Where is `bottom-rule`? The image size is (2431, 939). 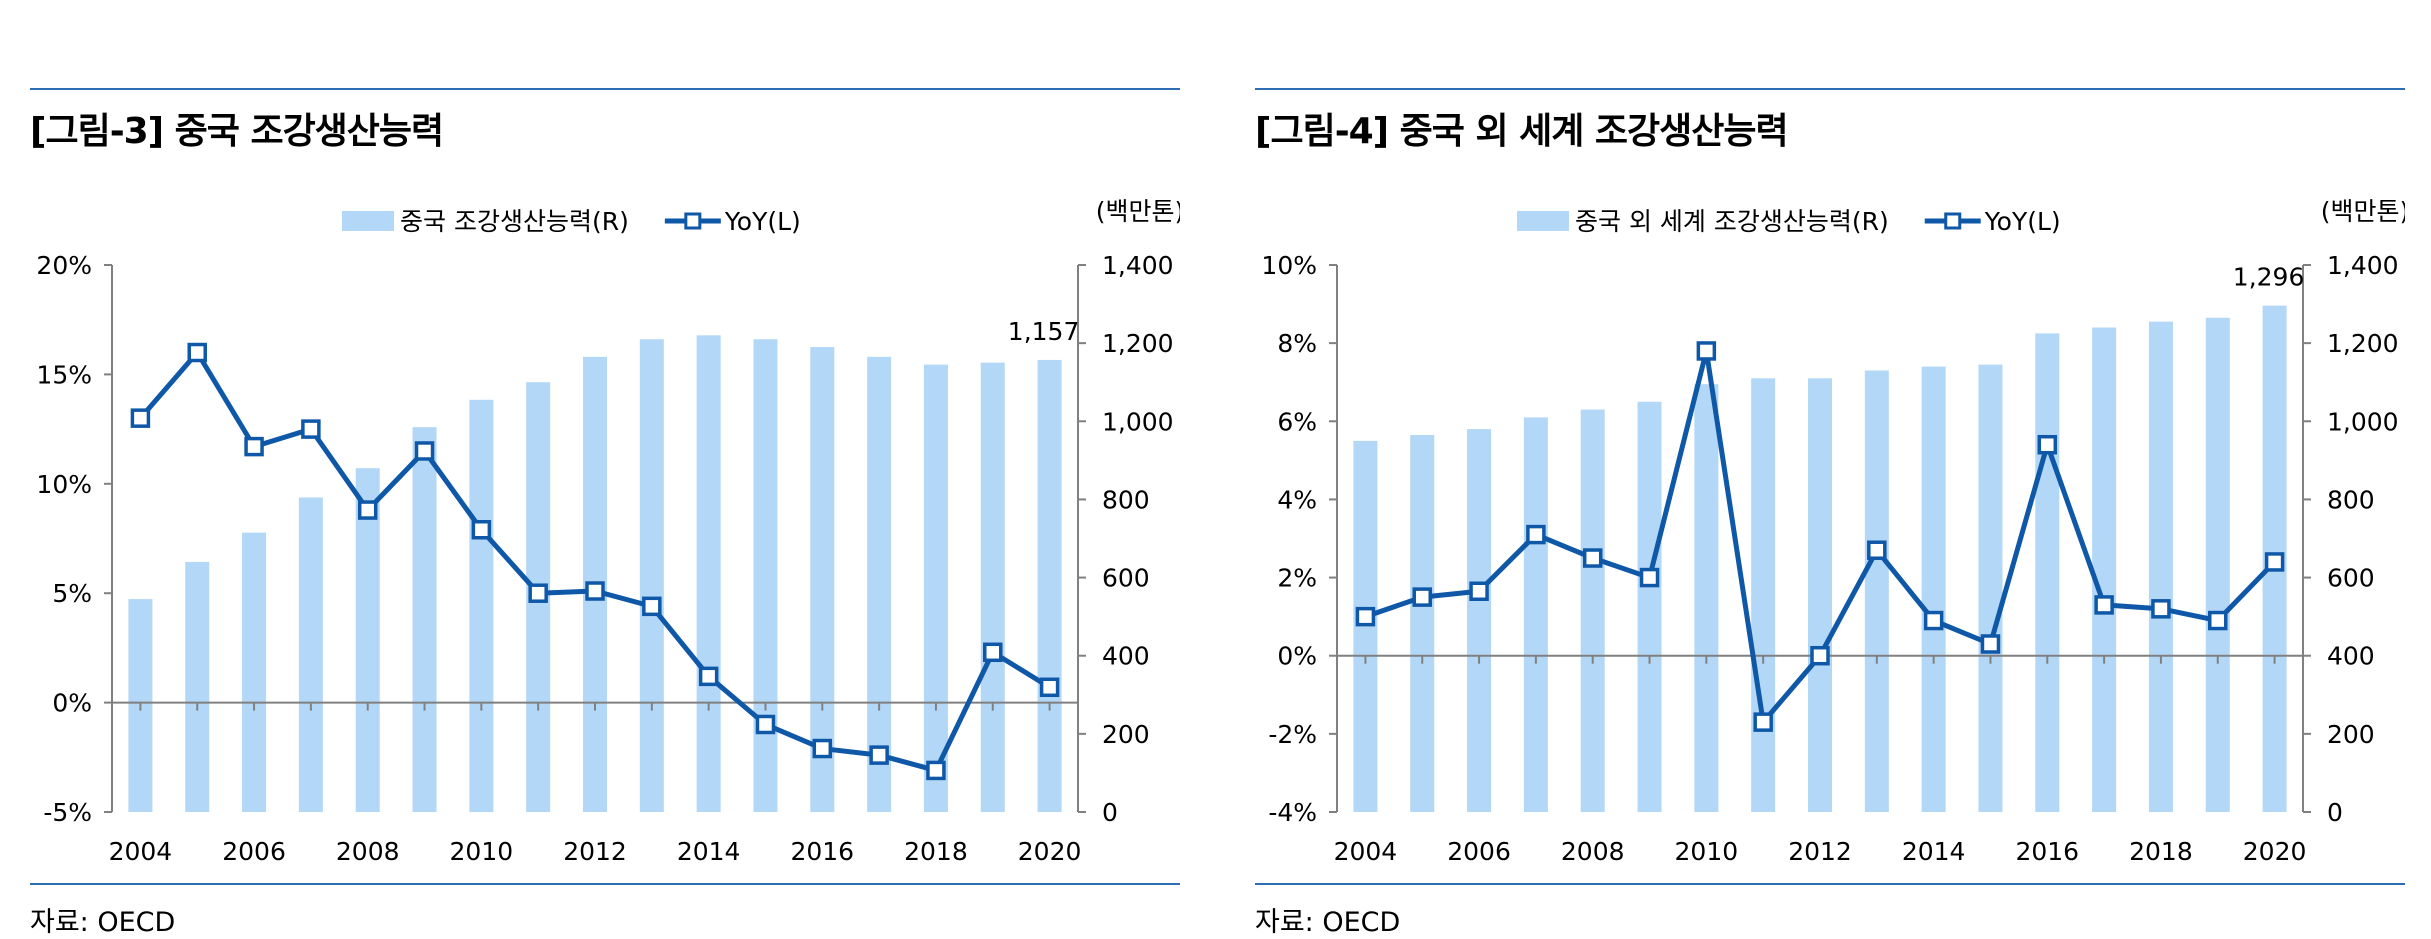 bottom-rule is located at coordinates (1830, 884).